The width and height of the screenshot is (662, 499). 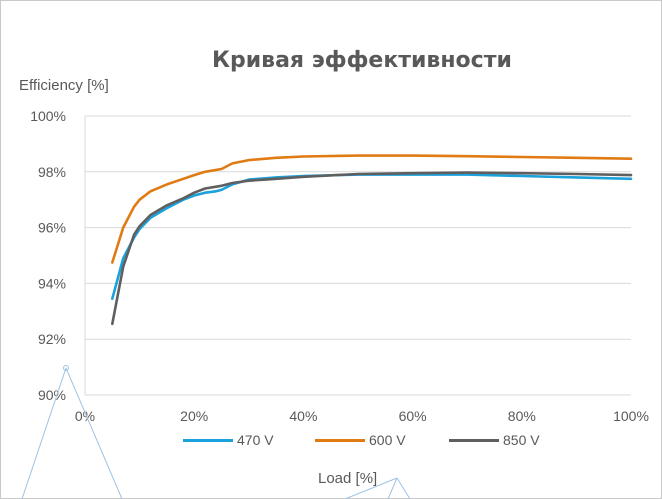 I want to click on legend-label: 470 V, so click(x=255, y=440).